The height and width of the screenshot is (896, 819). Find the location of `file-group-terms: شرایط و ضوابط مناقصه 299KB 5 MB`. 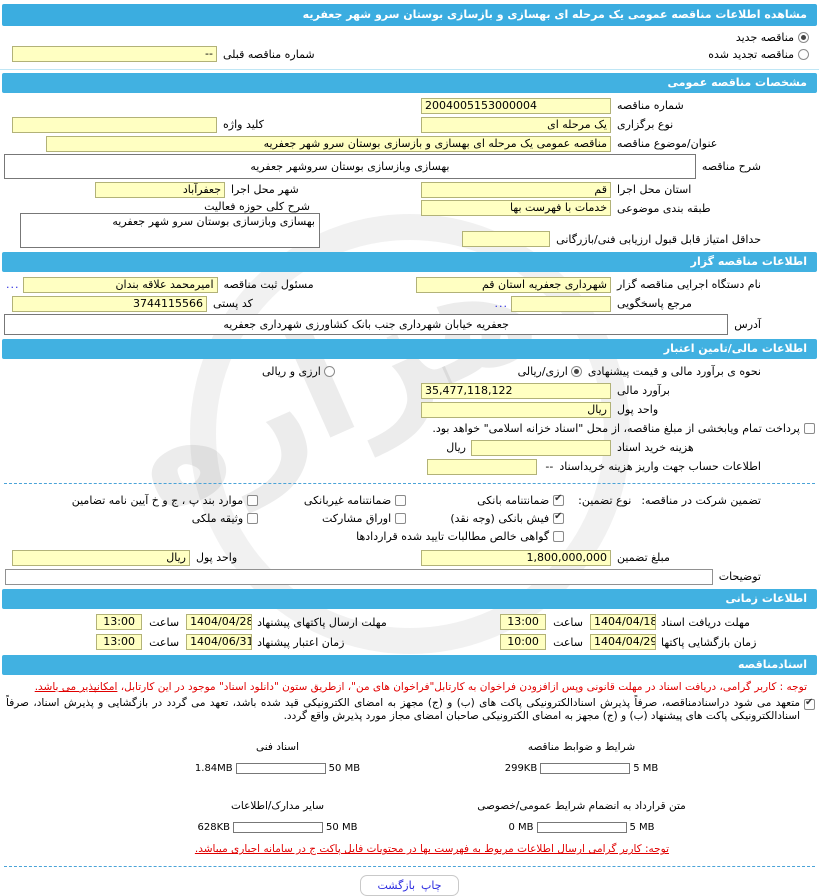

file-group-terms: شرایط و ضوابط مناقصه 299KB 5 MB is located at coordinates (582, 758).